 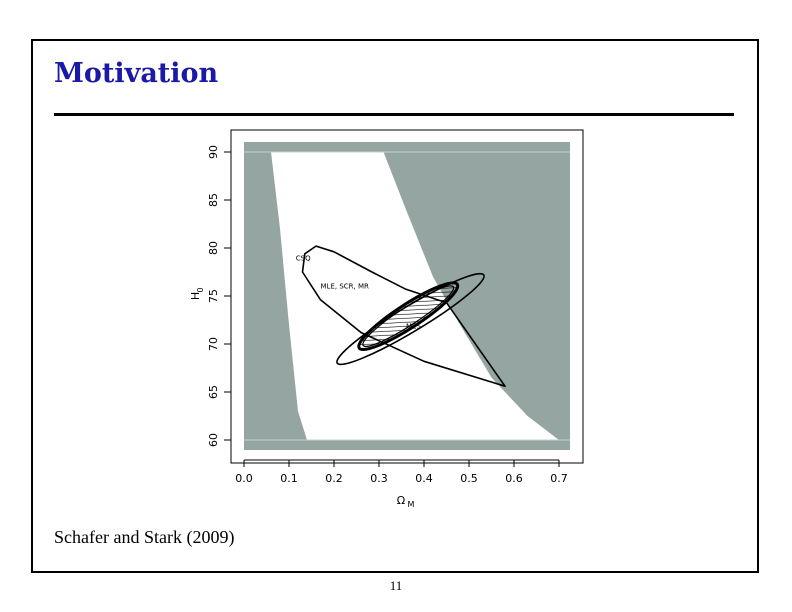 What do you see at coordinates (195, 296) in the screenshot?
I see `y-axis-label: H` at bounding box center [195, 296].